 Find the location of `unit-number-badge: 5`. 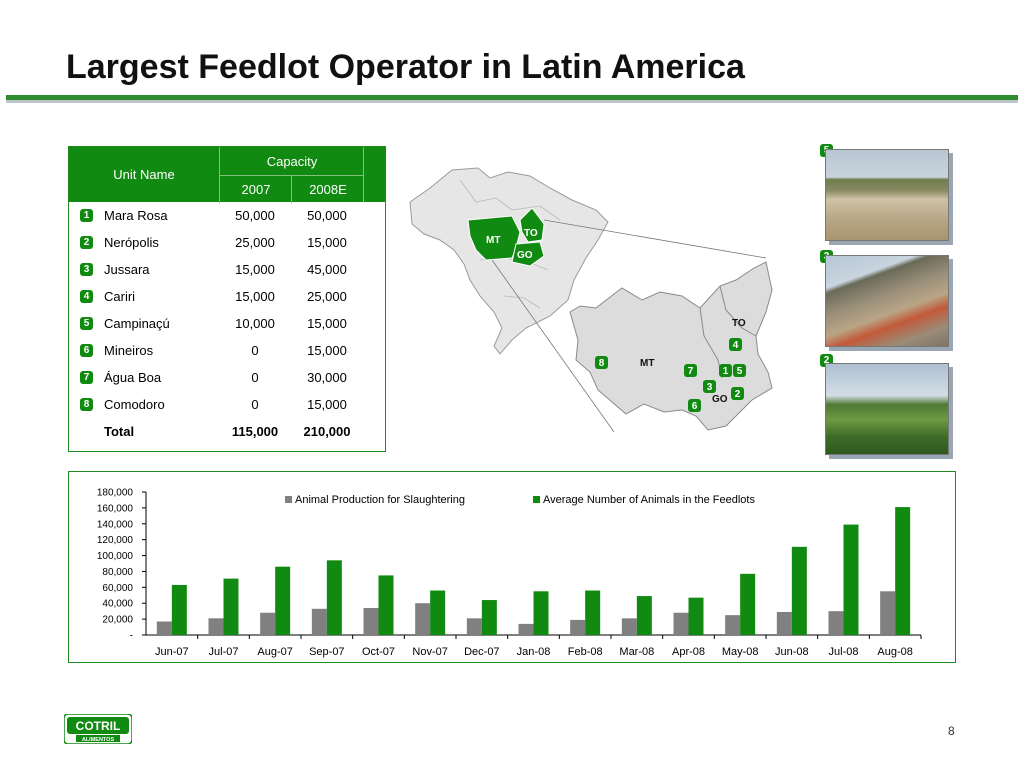

unit-number-badge: 5 is located at coordinates (86, 323).